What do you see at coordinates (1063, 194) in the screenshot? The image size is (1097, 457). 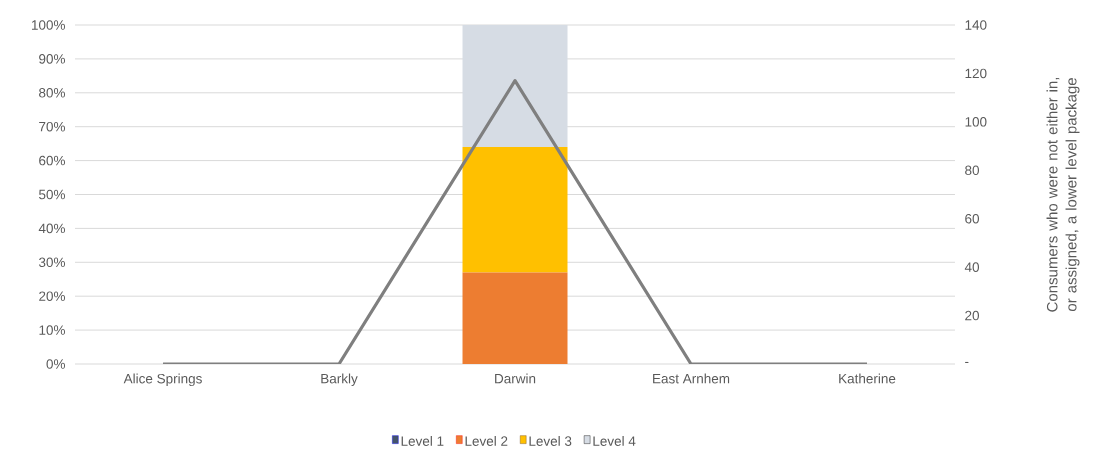 I see `y2-axis-title: Consumers who were not either in, or assigned, a lower level package` at bounding box center [1063, 194].